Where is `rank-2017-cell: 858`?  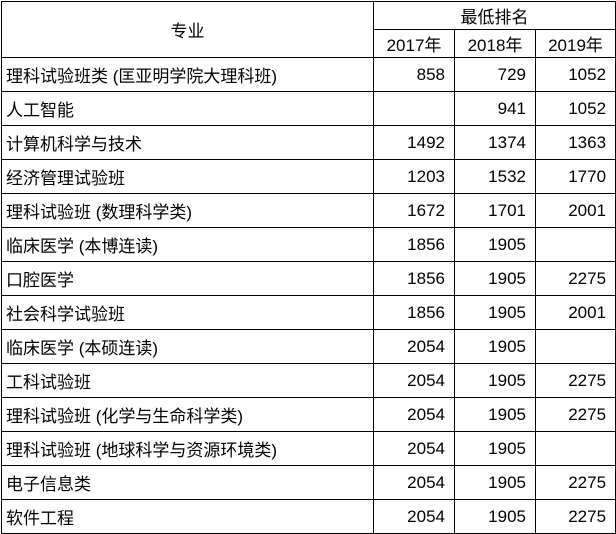
rank-2017-cell: 858 is located at coordinates (414, 74).